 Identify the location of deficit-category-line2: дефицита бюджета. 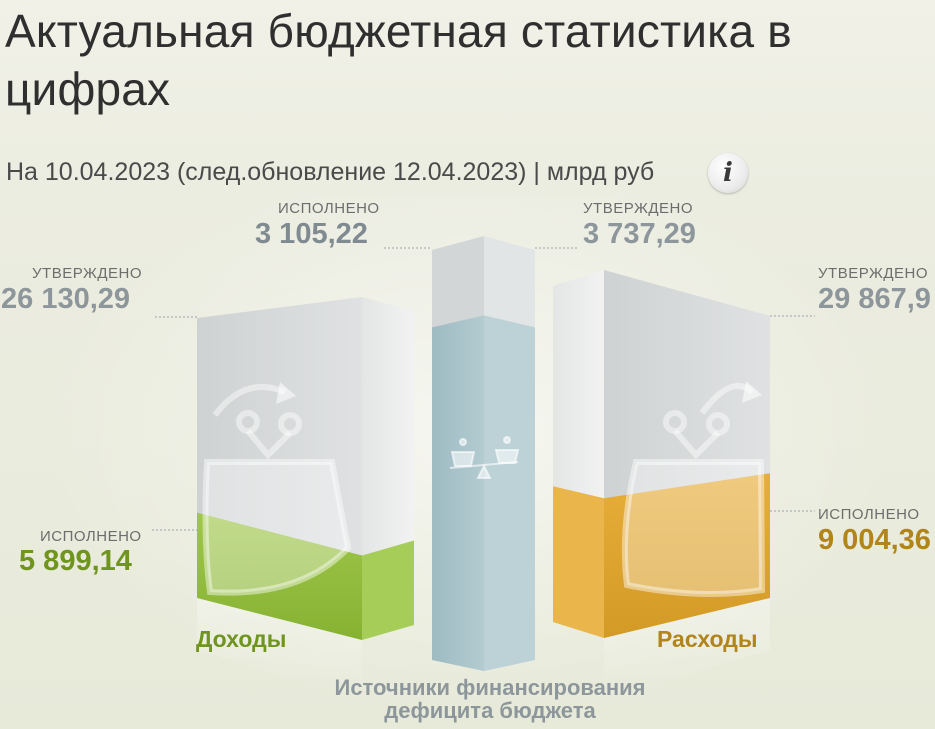
(490, 710).